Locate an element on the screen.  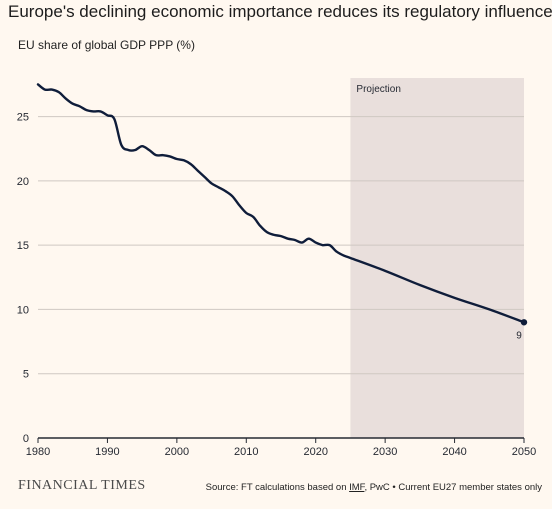
x-tick-label: 2010 is located at coordinates (246, 452).